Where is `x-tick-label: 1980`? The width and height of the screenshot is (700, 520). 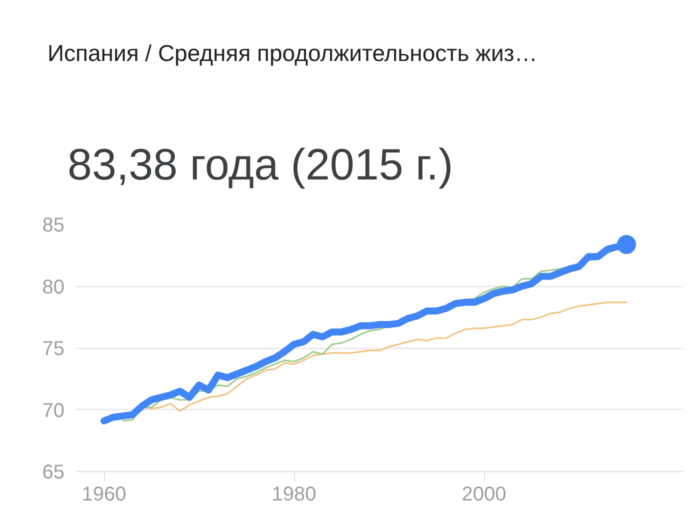 x-tick-label: 1980 is located at coordinates (294, 495).